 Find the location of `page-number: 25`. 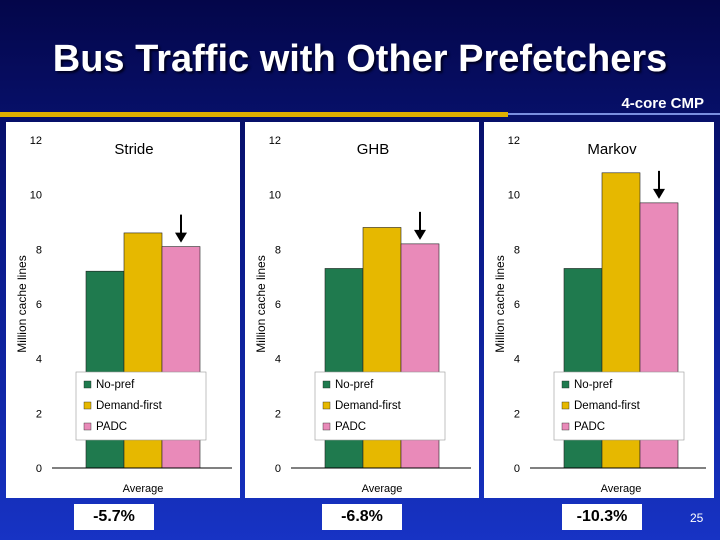

page-number: 25 is located at coordinates (697, 518).